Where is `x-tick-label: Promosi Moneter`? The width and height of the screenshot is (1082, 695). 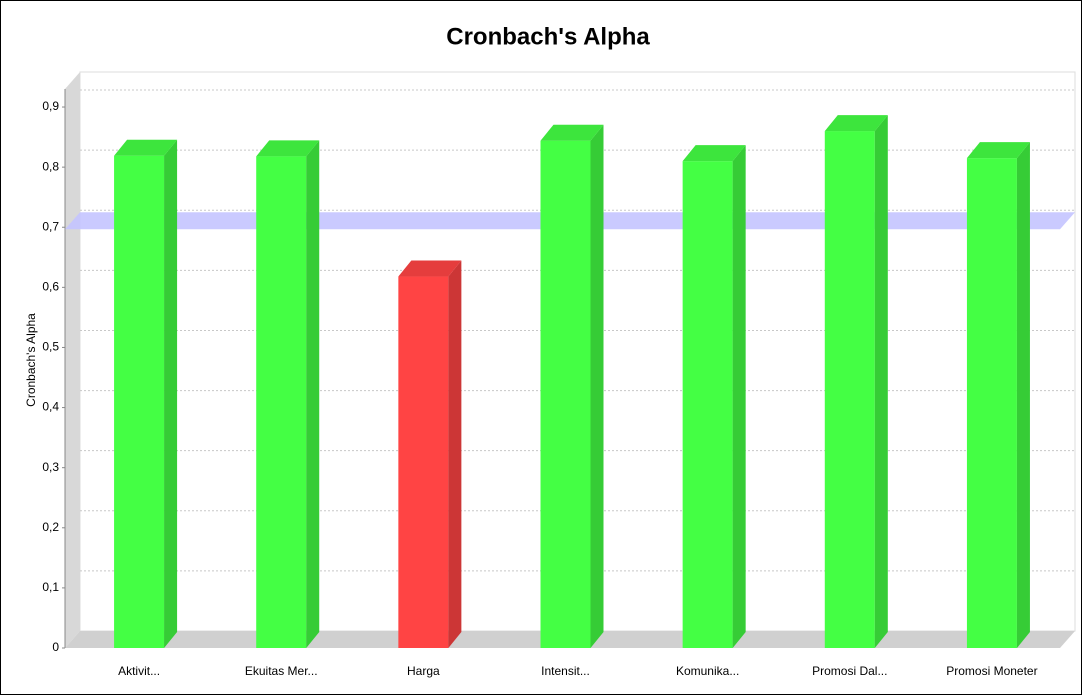 x-tick-label: Promosi Moneter is located at coordinates (991, 671).